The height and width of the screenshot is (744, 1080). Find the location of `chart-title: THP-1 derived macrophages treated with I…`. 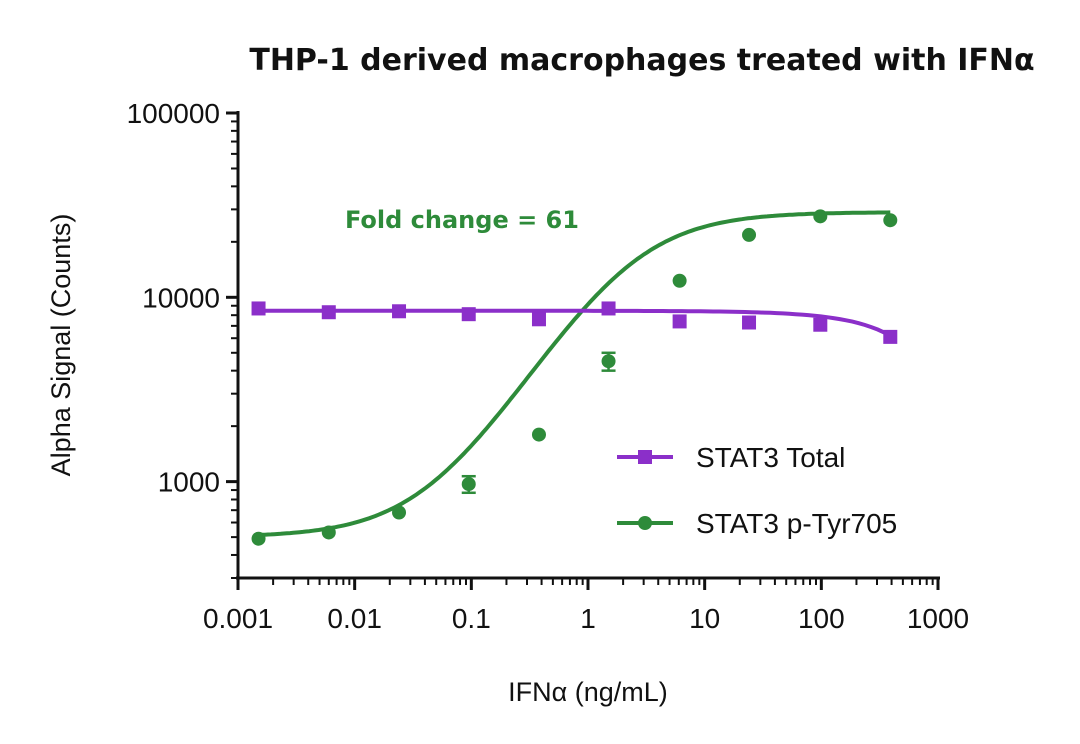

chart-title: THP-1 derived macrophages treated with I… is located at coordinates (641, 60).